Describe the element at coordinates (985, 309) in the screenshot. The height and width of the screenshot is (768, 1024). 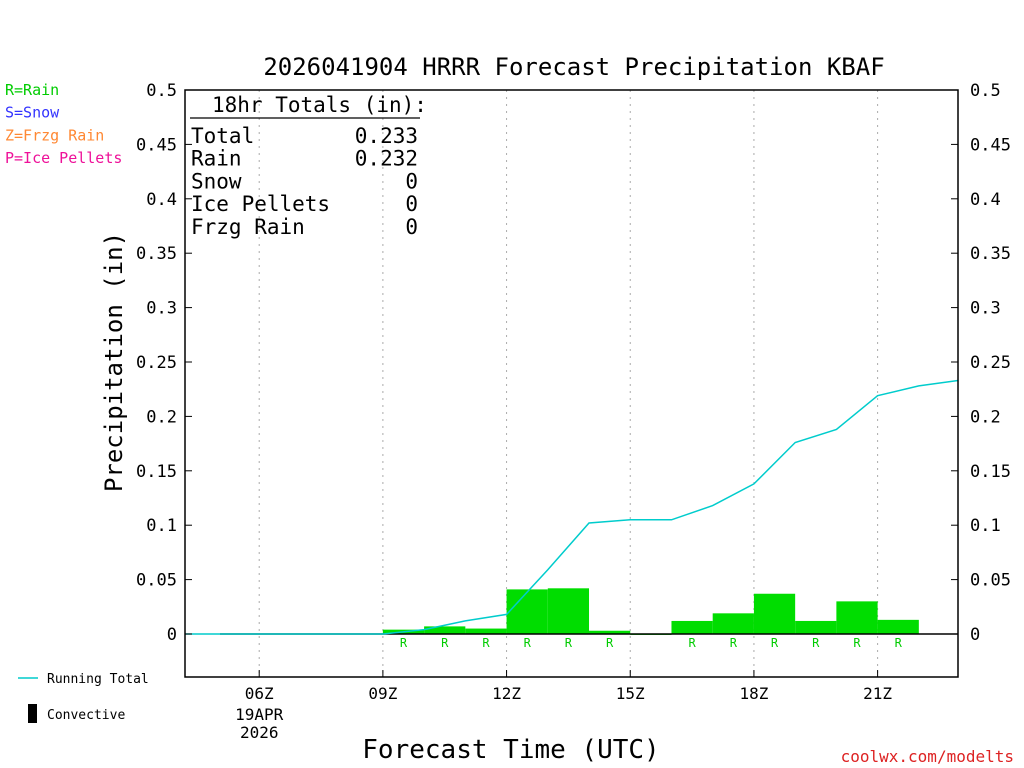
I see `y-tick-label-right: 0.3` at that location.